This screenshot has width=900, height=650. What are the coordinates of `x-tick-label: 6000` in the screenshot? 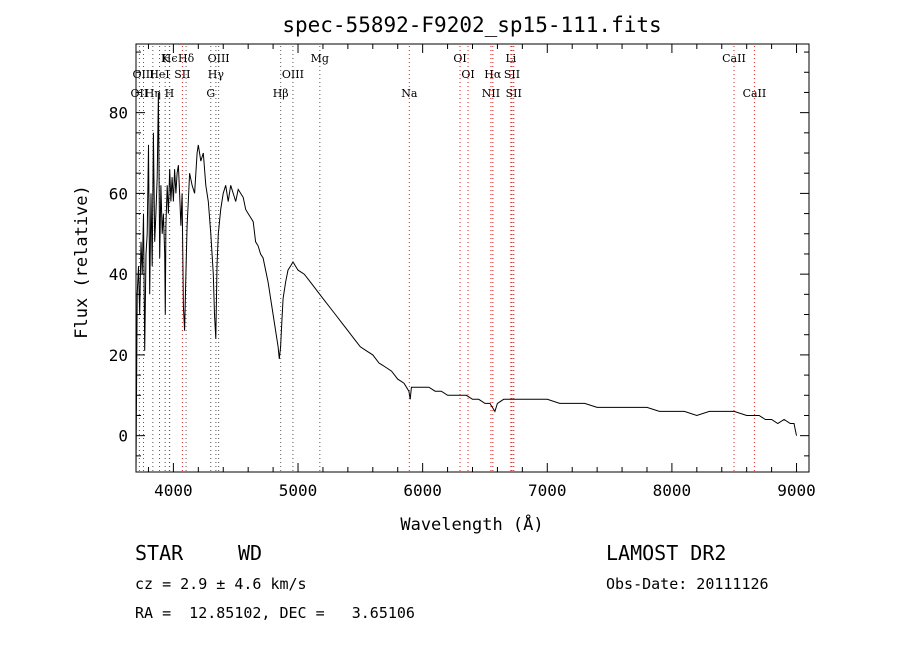 It's located at (422, 490).